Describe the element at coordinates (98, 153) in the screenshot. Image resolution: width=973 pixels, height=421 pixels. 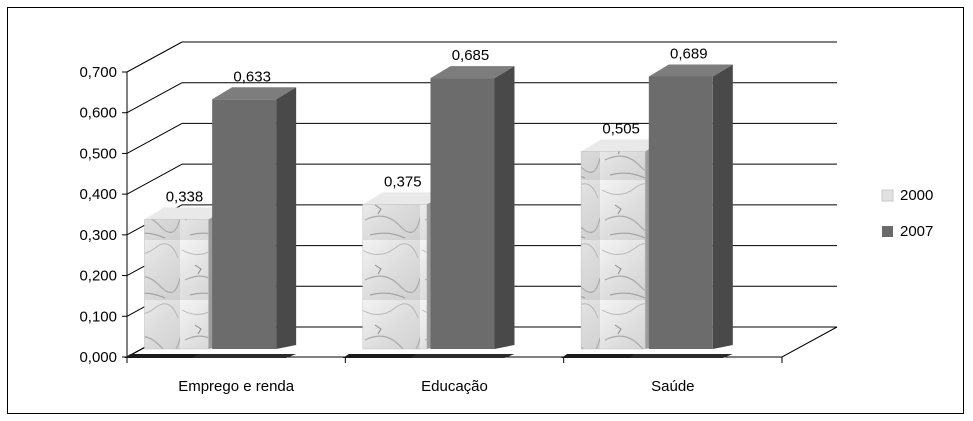
I see `y-tick-label: 0,500` at that location.